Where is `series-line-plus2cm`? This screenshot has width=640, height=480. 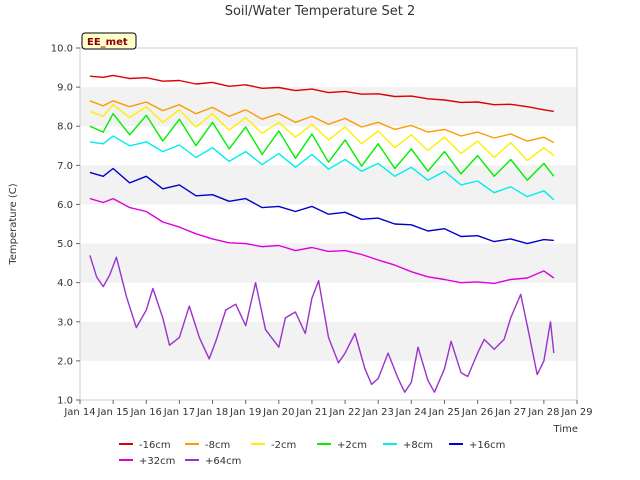 series-line-plus2cm is located at coordinates (322, 146).